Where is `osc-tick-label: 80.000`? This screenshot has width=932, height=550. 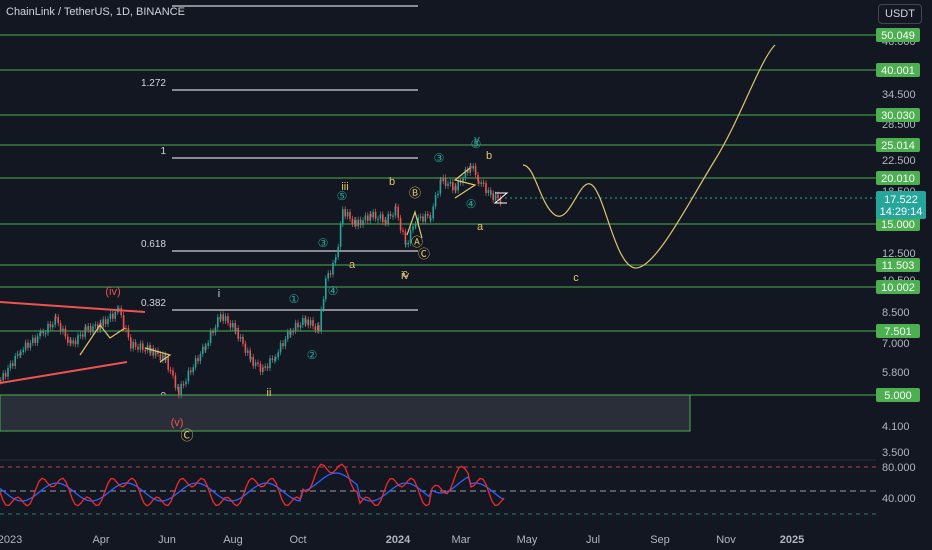
osc-tick-label: 80.000 is located at coordinates (899, 468).